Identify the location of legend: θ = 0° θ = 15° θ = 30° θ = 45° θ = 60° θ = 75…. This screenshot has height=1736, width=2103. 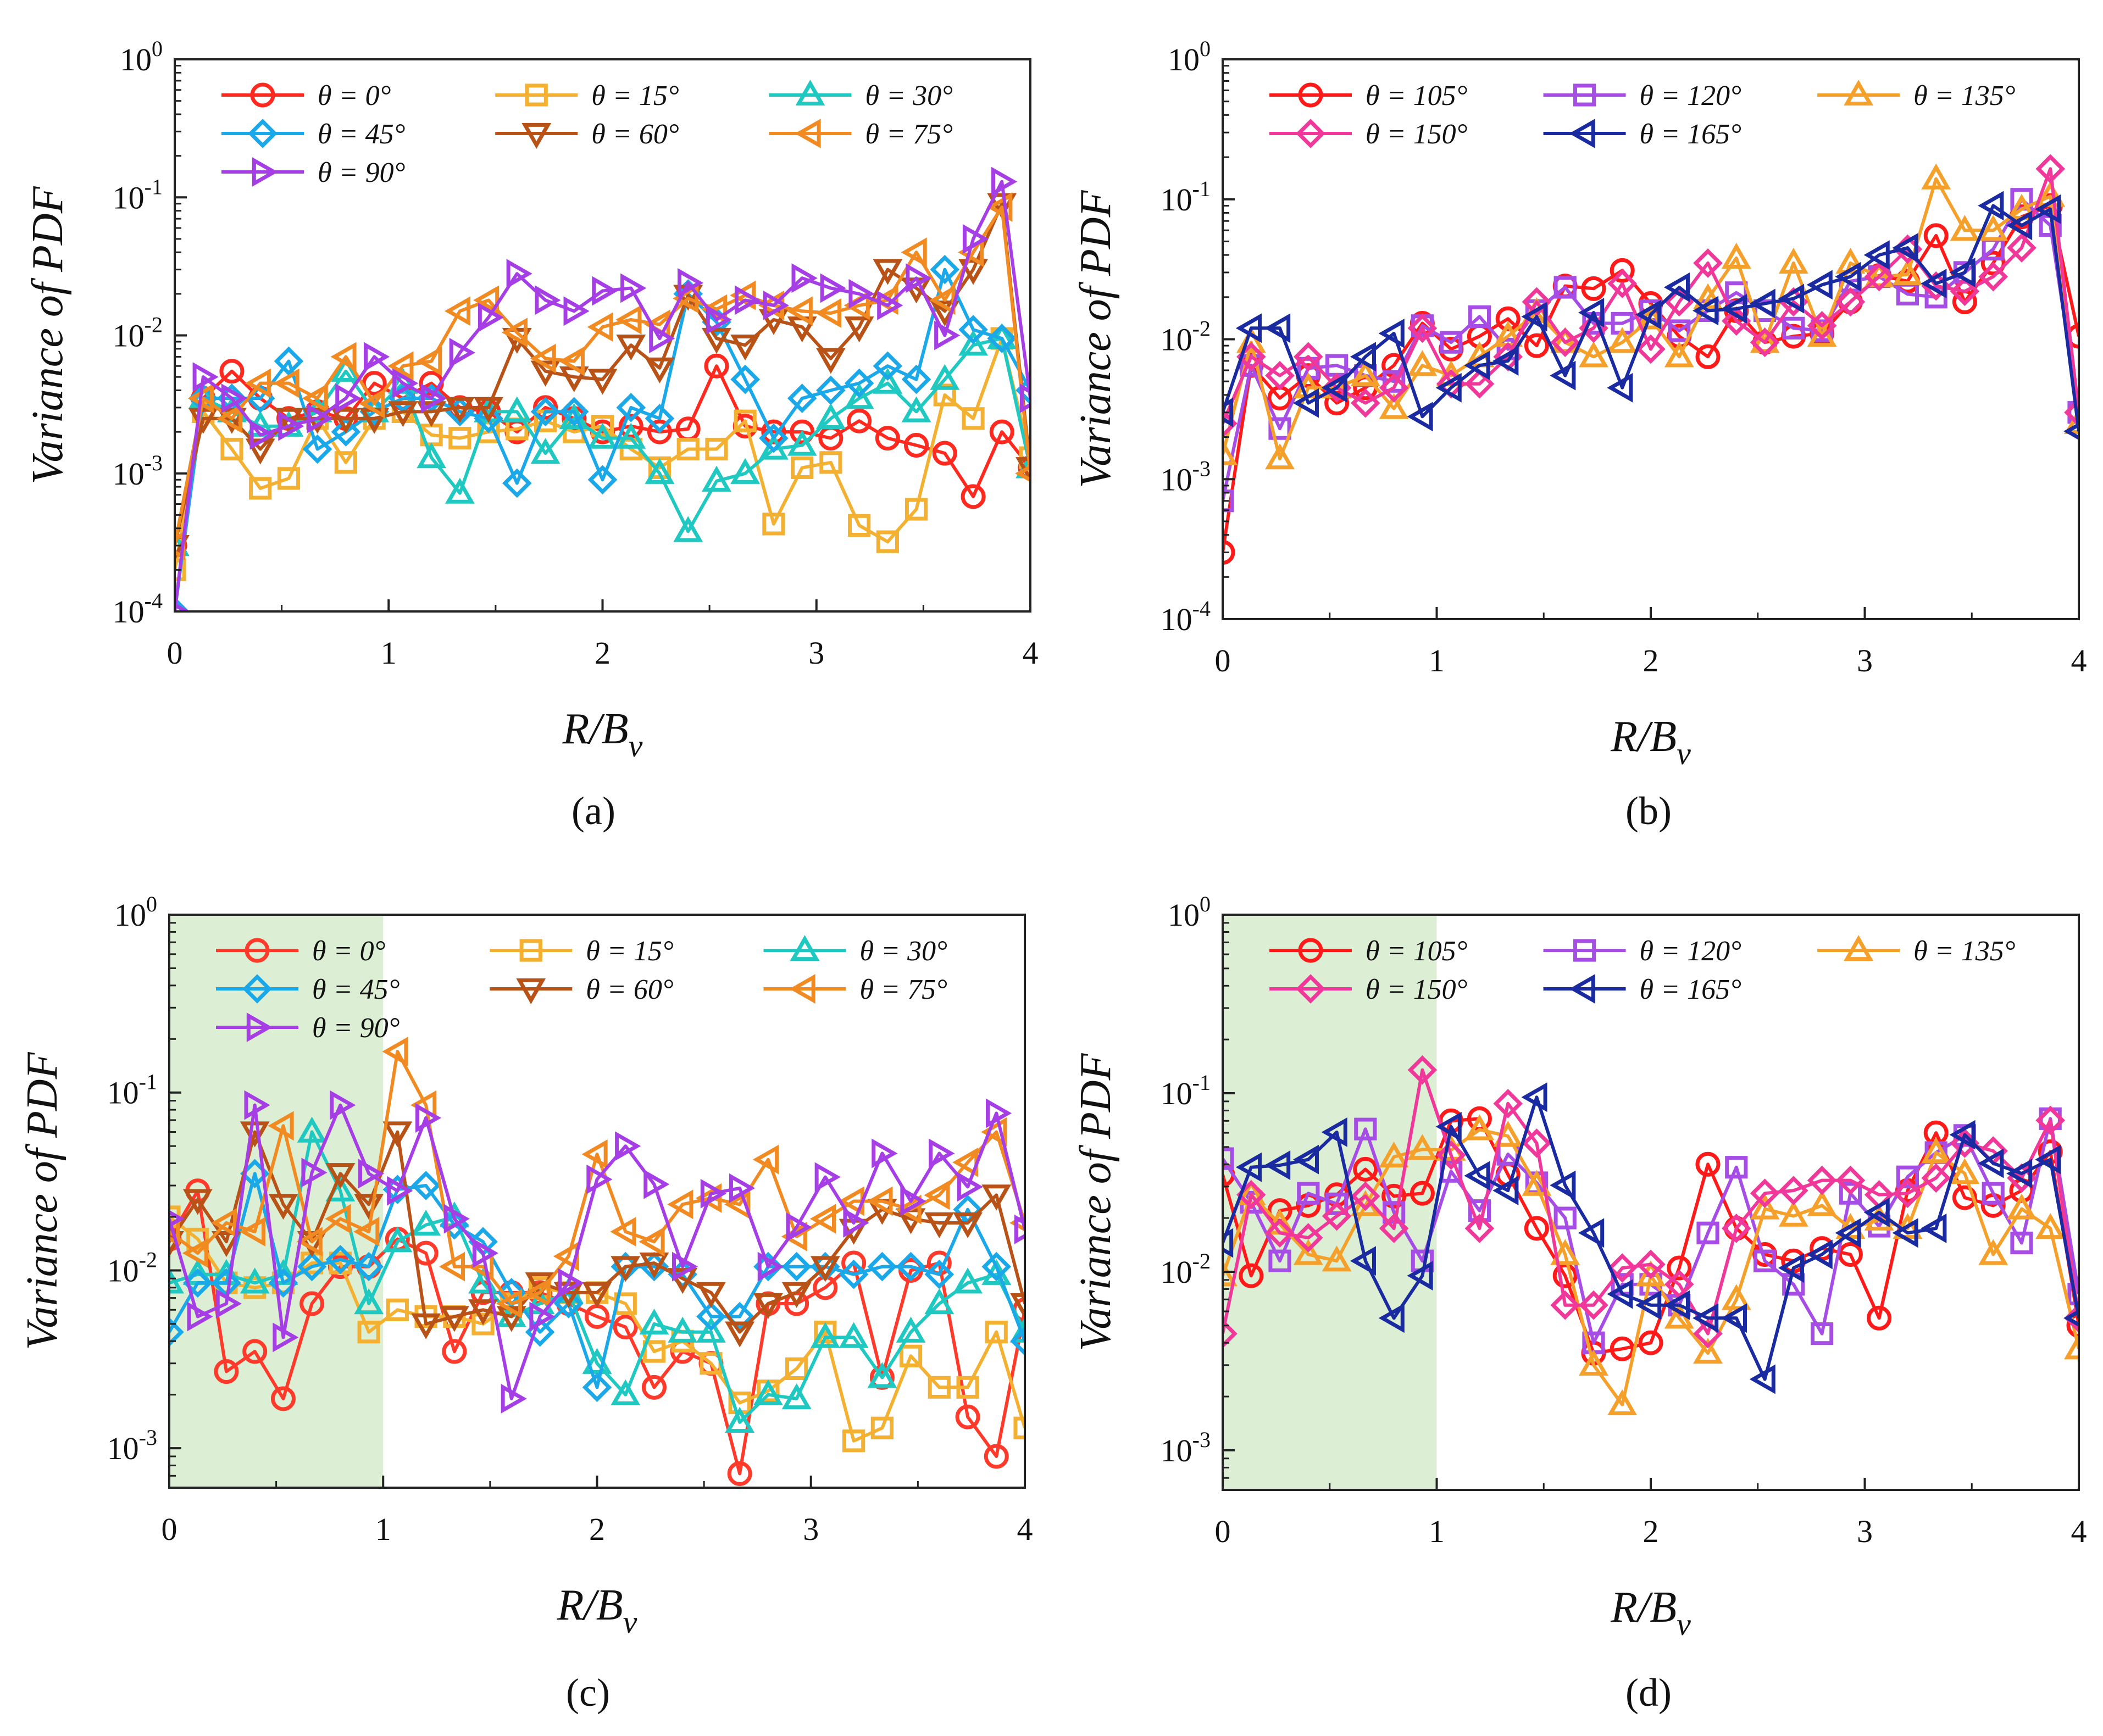
(587, 134).